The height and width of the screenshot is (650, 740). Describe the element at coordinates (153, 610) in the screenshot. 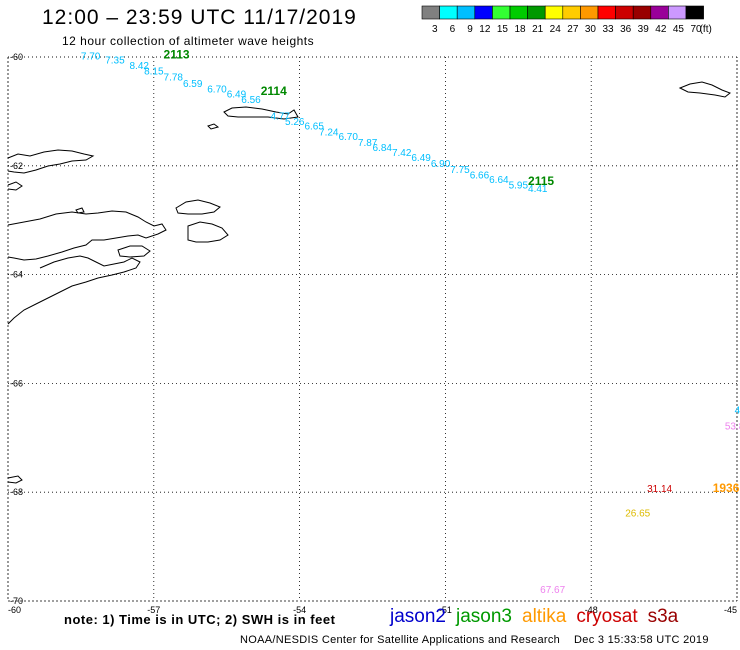

I see `longitude-tick-label: -57` at that location.